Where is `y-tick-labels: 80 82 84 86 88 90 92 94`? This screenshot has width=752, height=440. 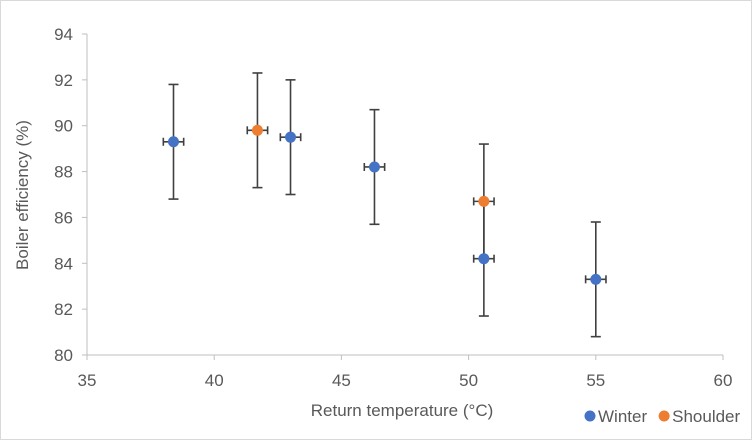 y-tick-labels: 80 82 84 86 88 90 92 94 is located at coordinates (70, 195).